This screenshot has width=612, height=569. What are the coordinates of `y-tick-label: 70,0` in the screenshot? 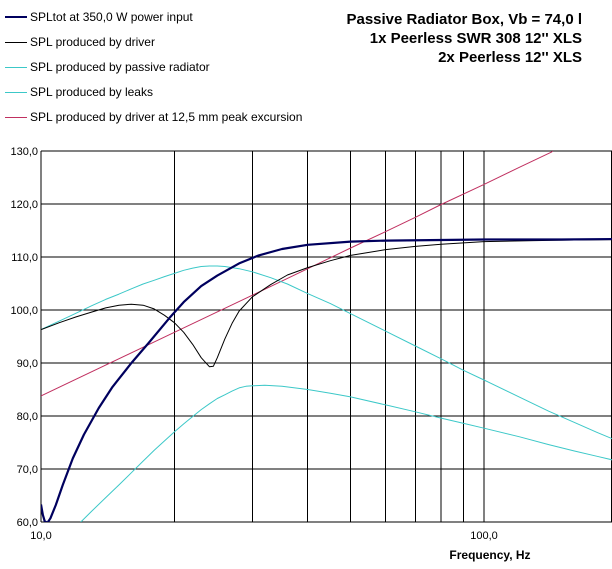 It's located at (27, 470).